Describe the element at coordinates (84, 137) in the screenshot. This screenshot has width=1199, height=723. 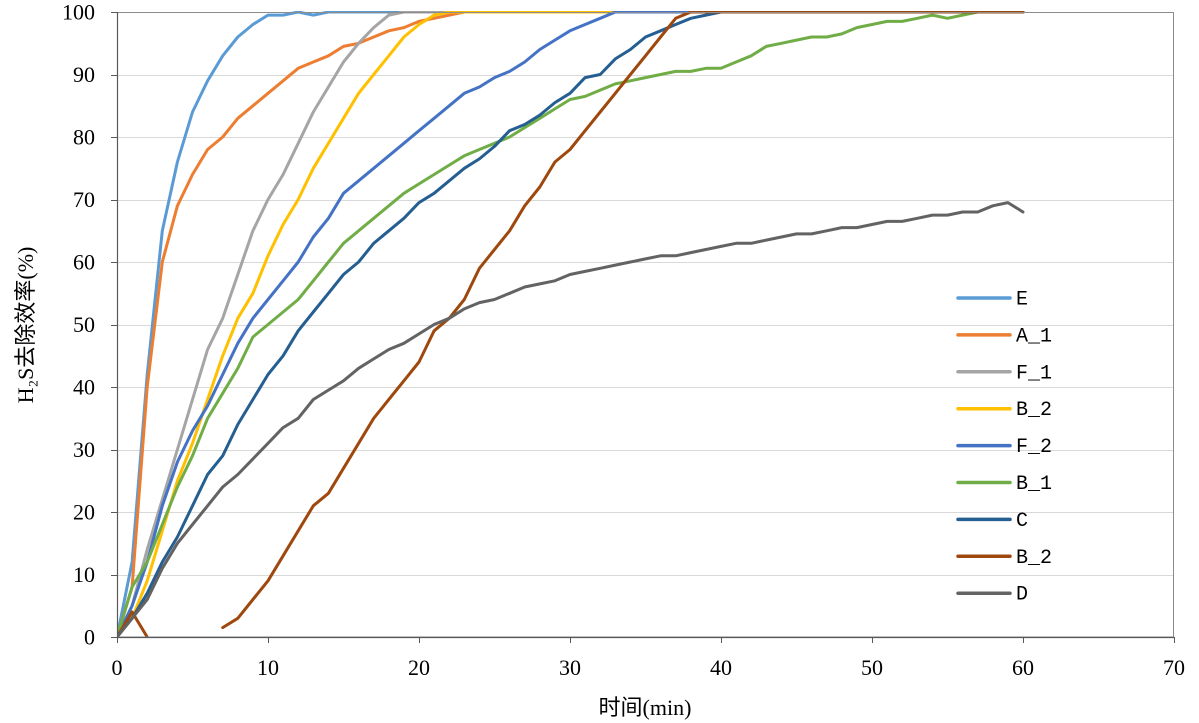
I see `y-tick-label: 80` at that location.